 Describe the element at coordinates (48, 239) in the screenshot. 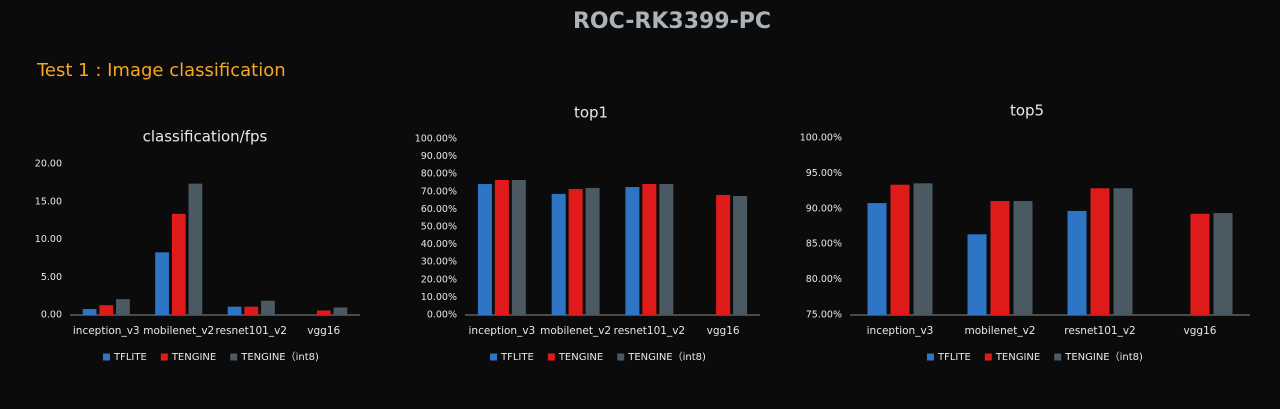

I see `y-tick-label: 10.00` at that location.